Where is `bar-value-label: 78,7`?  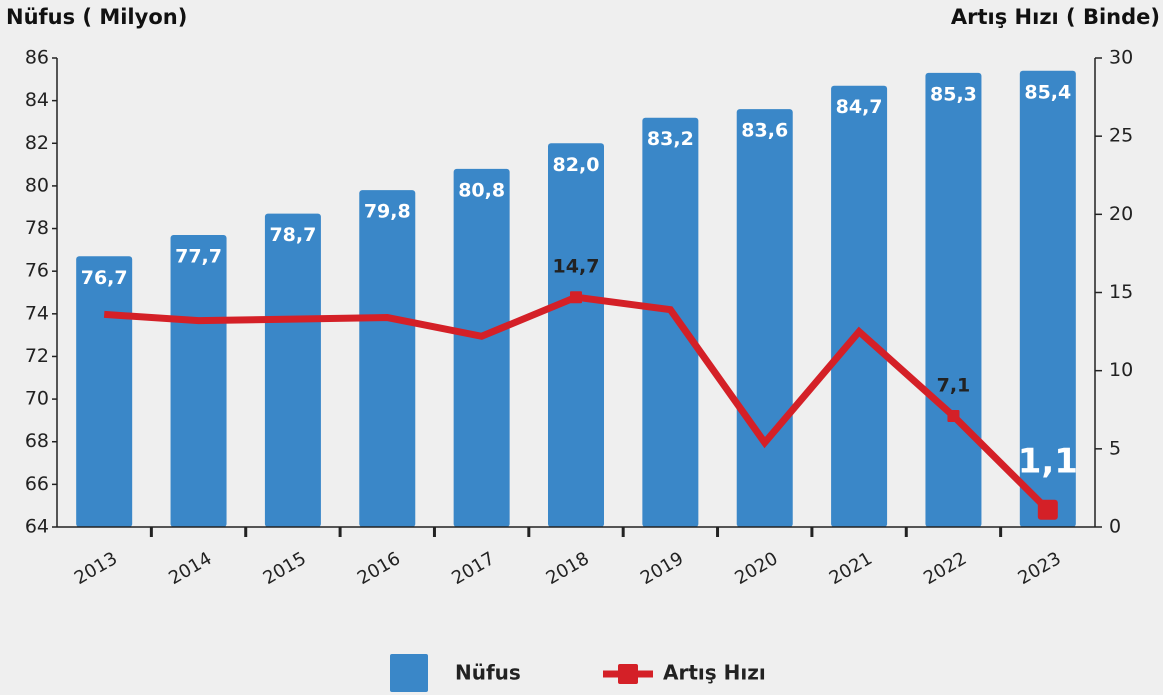
bar-value-label: 78,7 is located at coordinates (292, 235).